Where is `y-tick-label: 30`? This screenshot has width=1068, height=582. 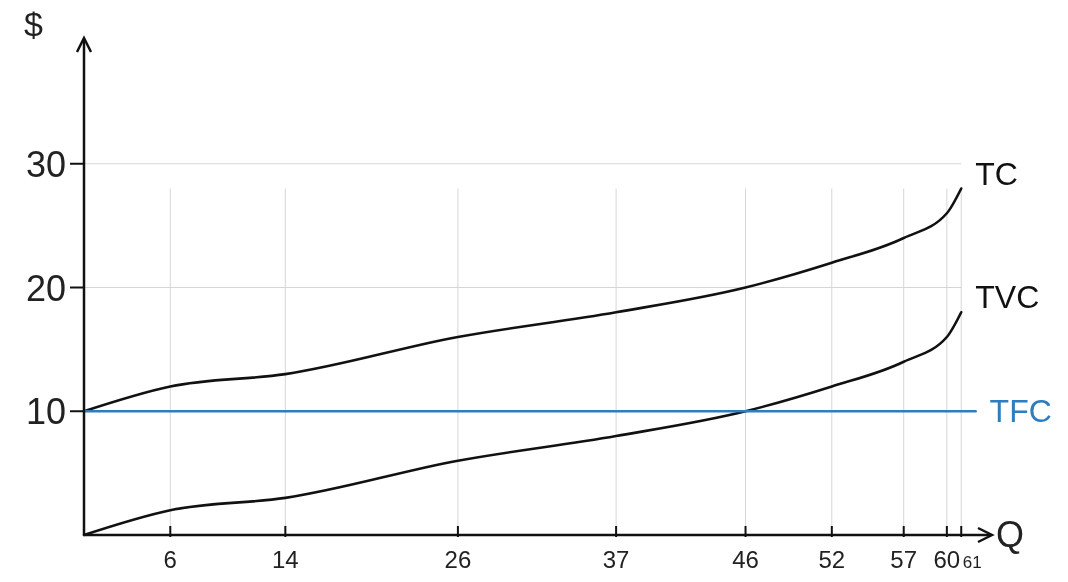
y-tick-label: 30 is located at coordinates (45, 164).